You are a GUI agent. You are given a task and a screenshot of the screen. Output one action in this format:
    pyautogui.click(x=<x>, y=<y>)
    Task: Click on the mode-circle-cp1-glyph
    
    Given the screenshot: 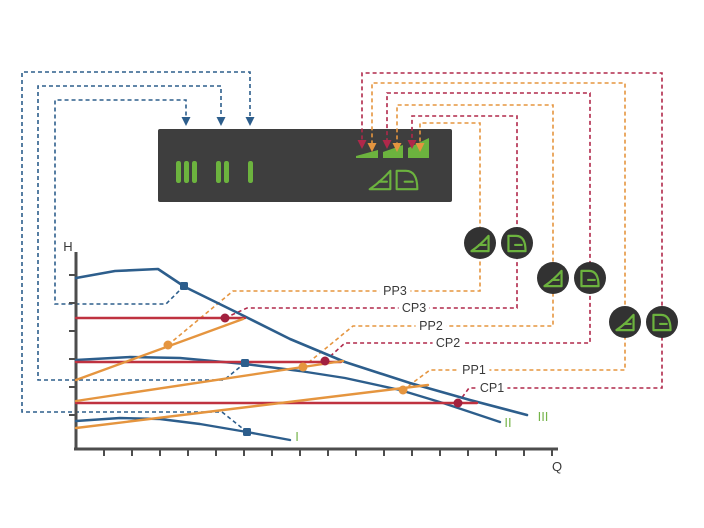 What is the action you would take?
    pyautogui.click(x=662, y=322)
    